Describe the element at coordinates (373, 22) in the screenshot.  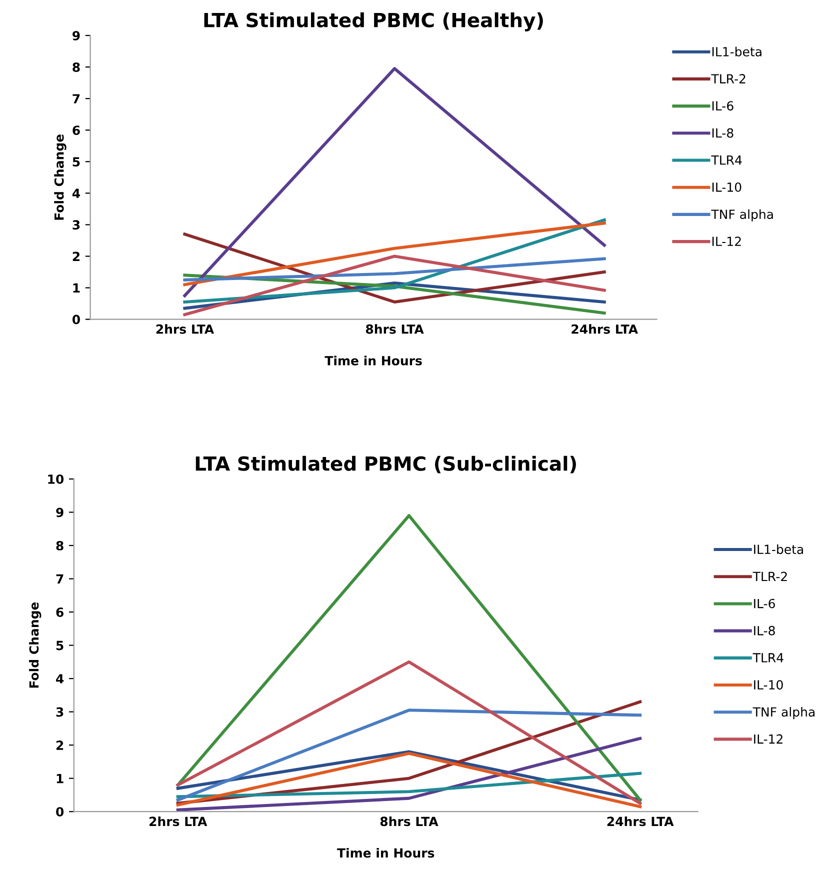
I see `chart-title: LTA Stimulated PBMC (Healthy)` at that location.